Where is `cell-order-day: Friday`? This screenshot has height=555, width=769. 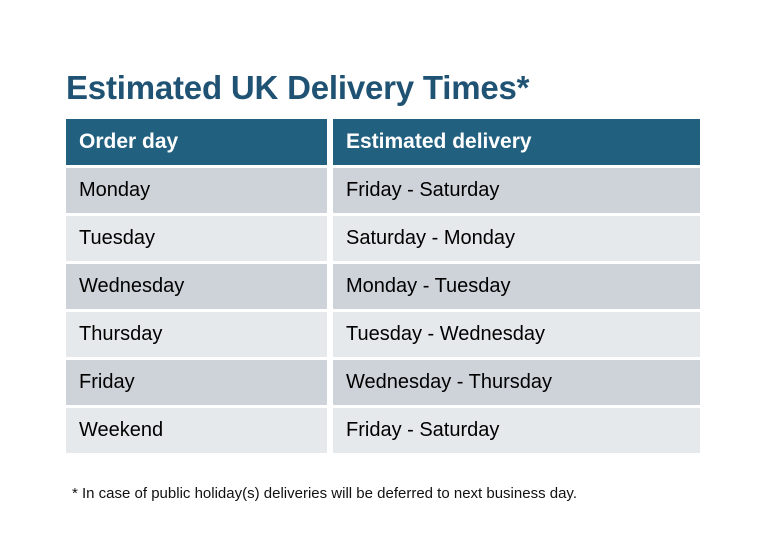 cell-order-day: Friday is located at coordinates (196, 382).